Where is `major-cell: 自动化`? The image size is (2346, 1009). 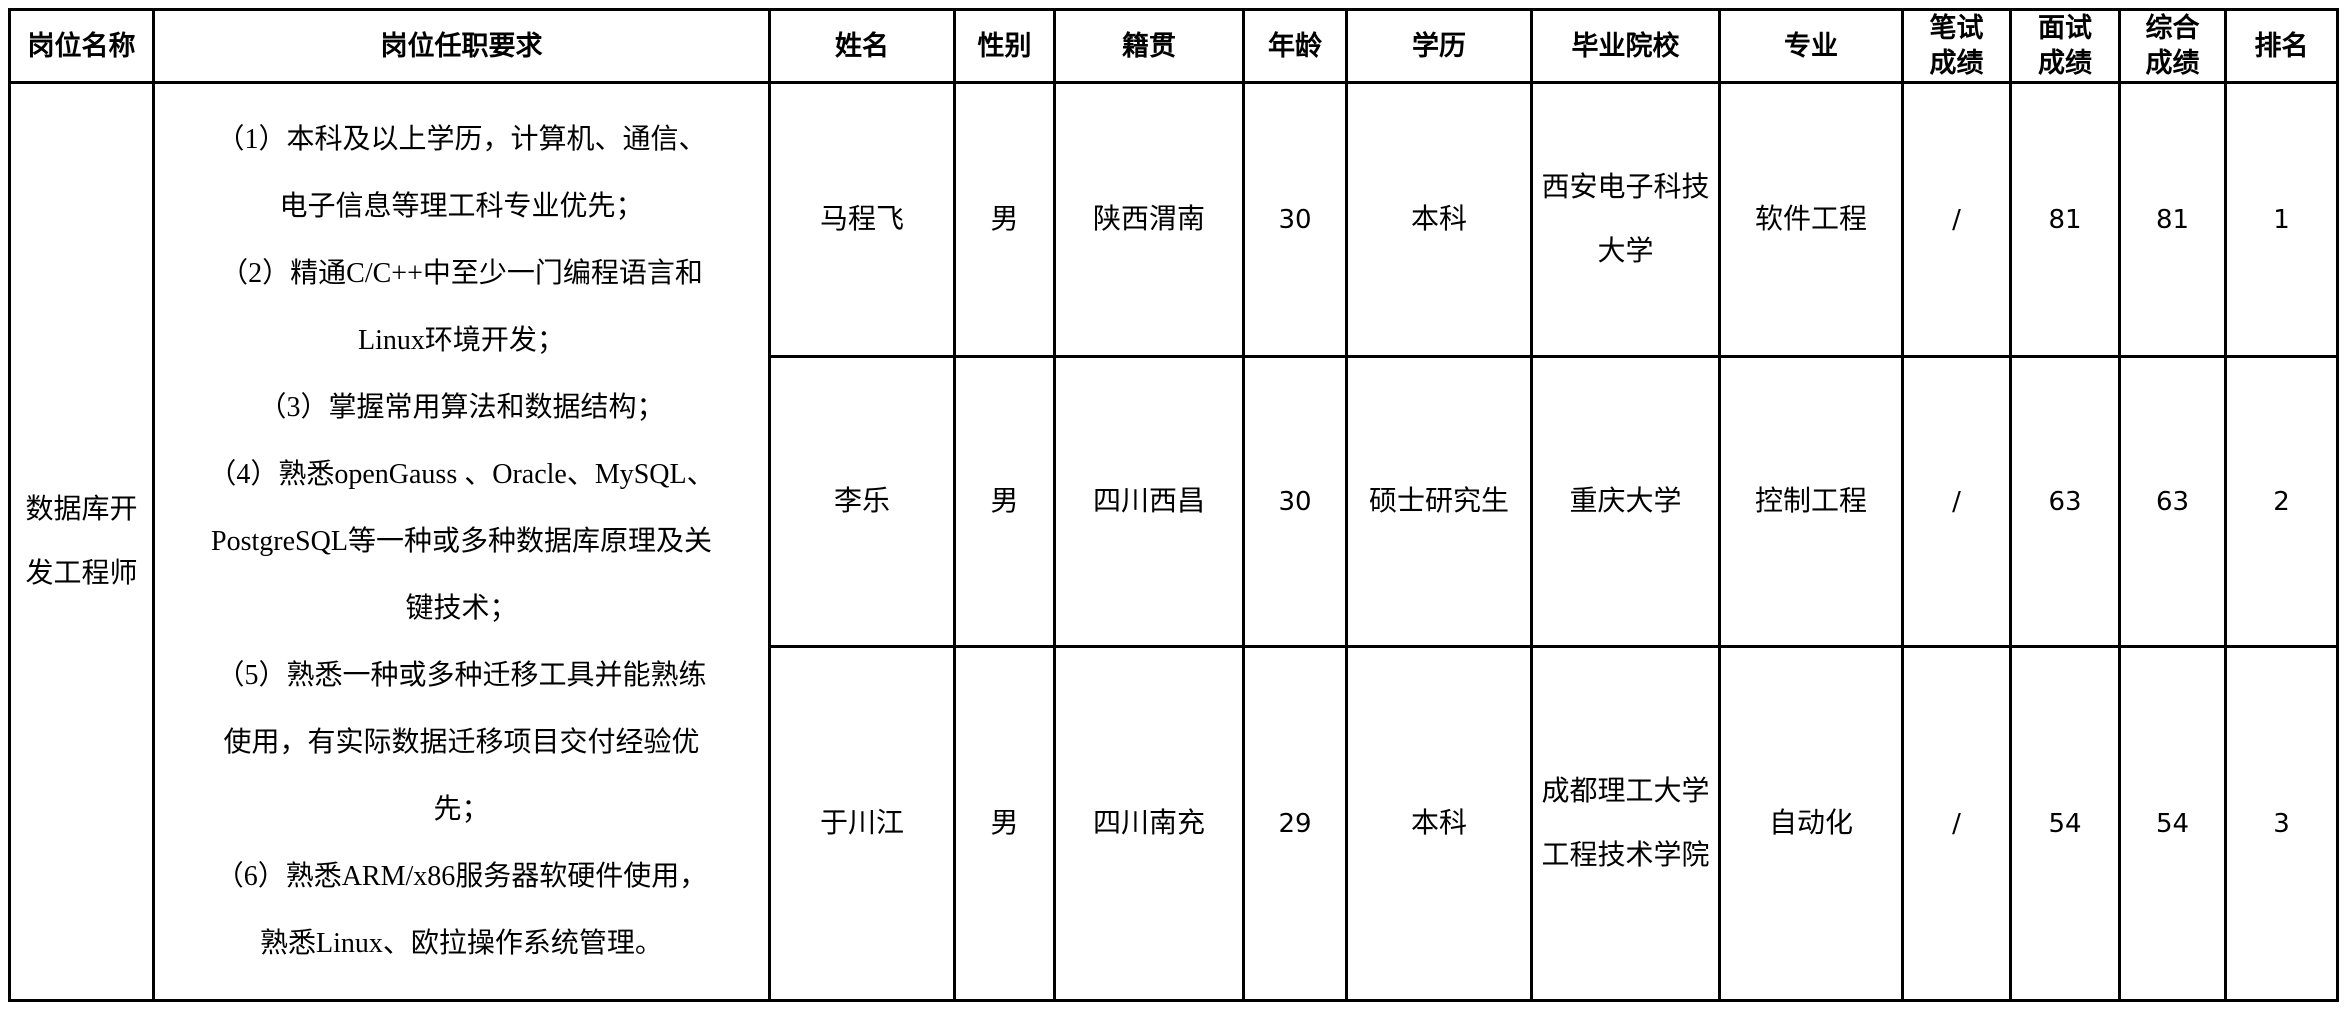 major-cell: 自动化 is located at coordinates (1811, 823).